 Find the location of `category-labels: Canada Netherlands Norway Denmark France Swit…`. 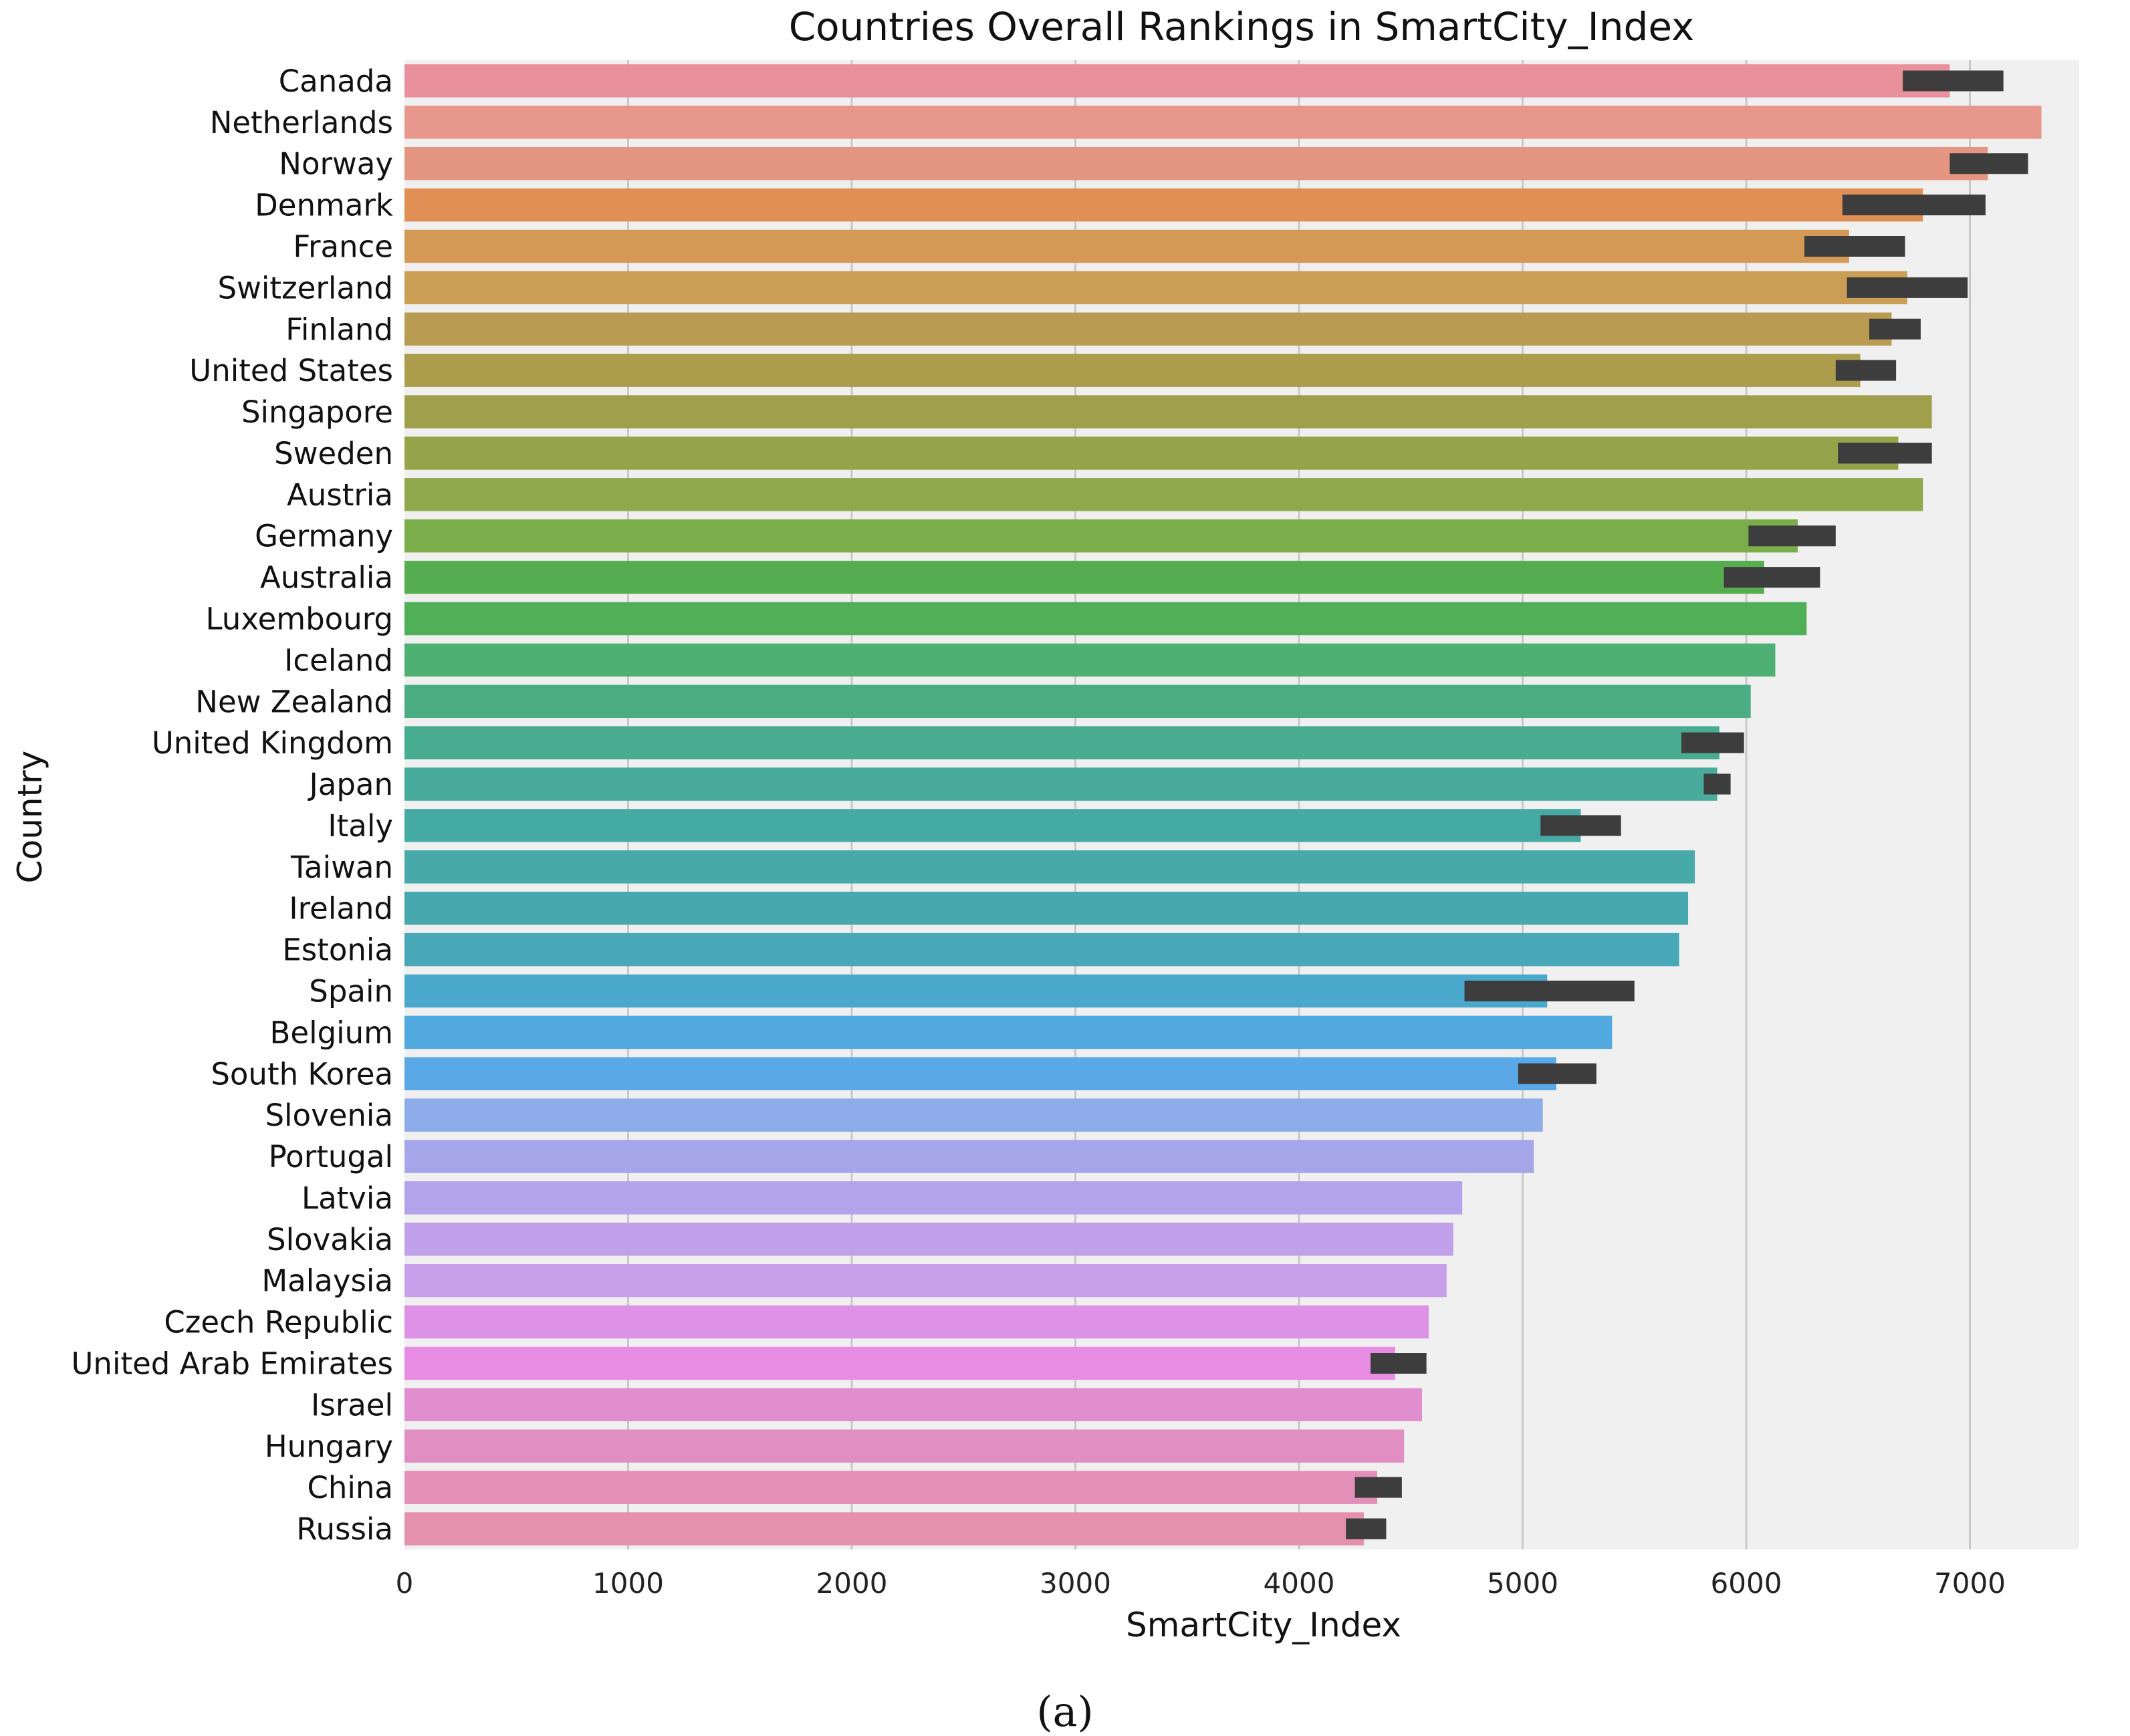

category-labels: Canada Netherlands Norway Denmark France Swit… is located at coordinates (232, 805).